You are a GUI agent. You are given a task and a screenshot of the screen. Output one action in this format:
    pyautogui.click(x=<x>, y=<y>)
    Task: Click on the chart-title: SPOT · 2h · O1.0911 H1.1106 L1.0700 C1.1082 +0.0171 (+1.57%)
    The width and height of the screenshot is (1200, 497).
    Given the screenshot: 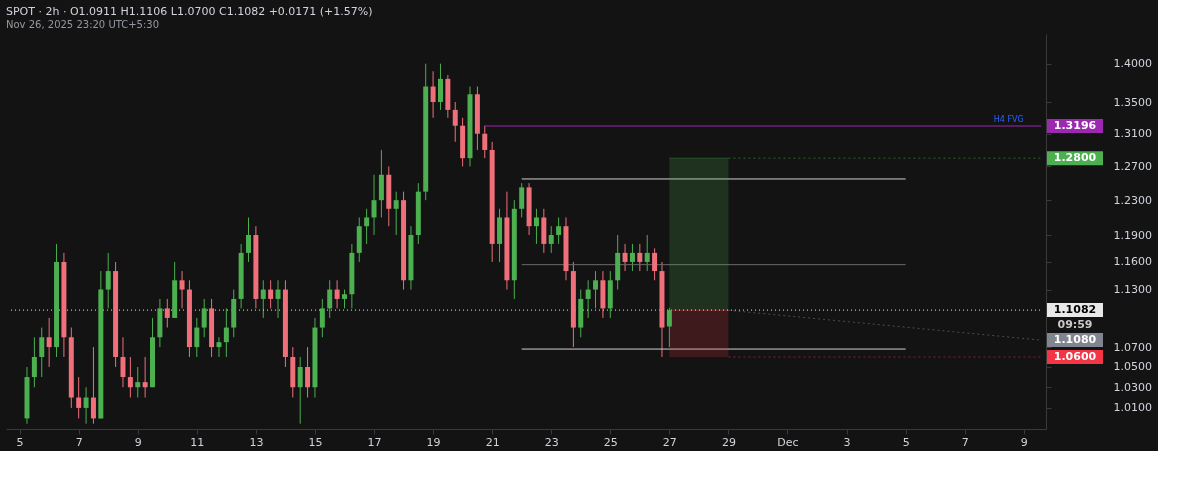 What is the action you would take?
    pyautogui.click(x=189, y=11)
    